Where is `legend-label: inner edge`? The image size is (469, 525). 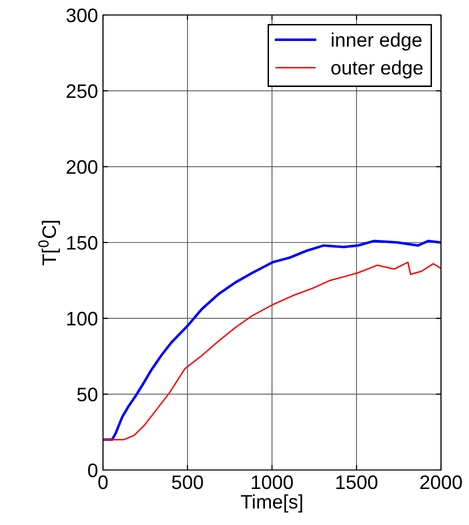
legend-label: inner edge is located at coordinates (377, 41).